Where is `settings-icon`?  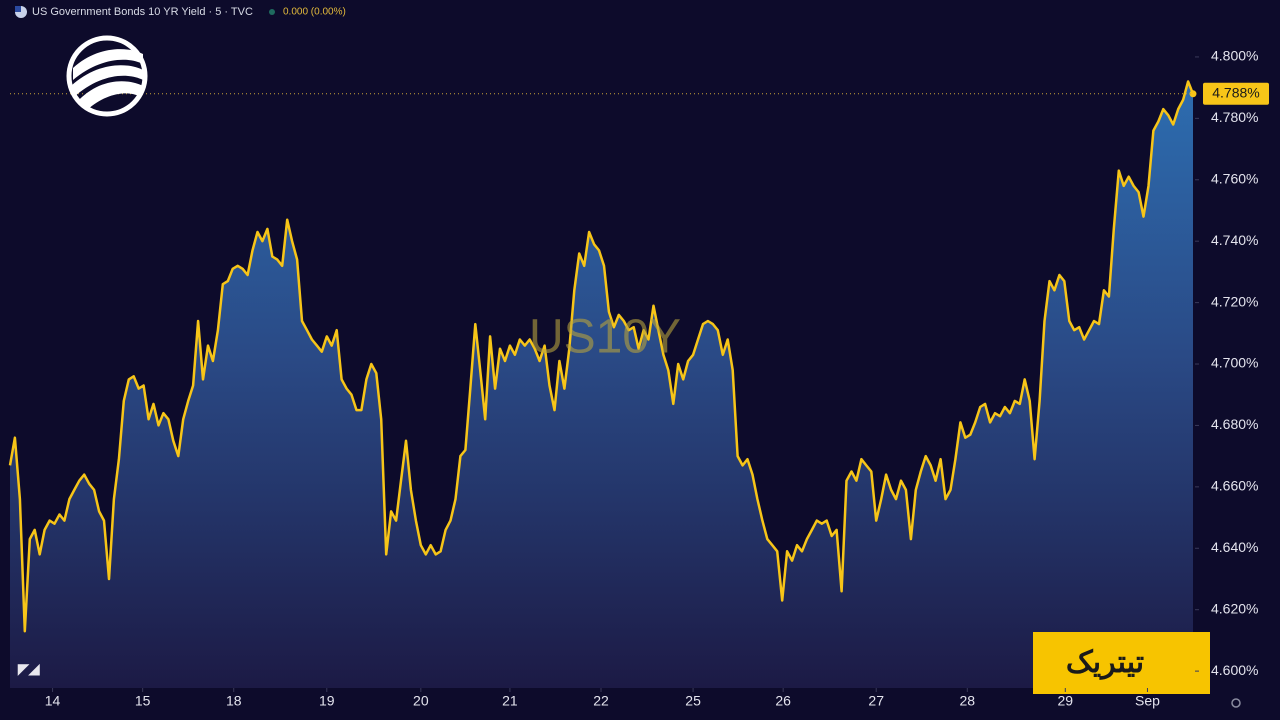 settings-icon is located at coordinates (1236, 703).